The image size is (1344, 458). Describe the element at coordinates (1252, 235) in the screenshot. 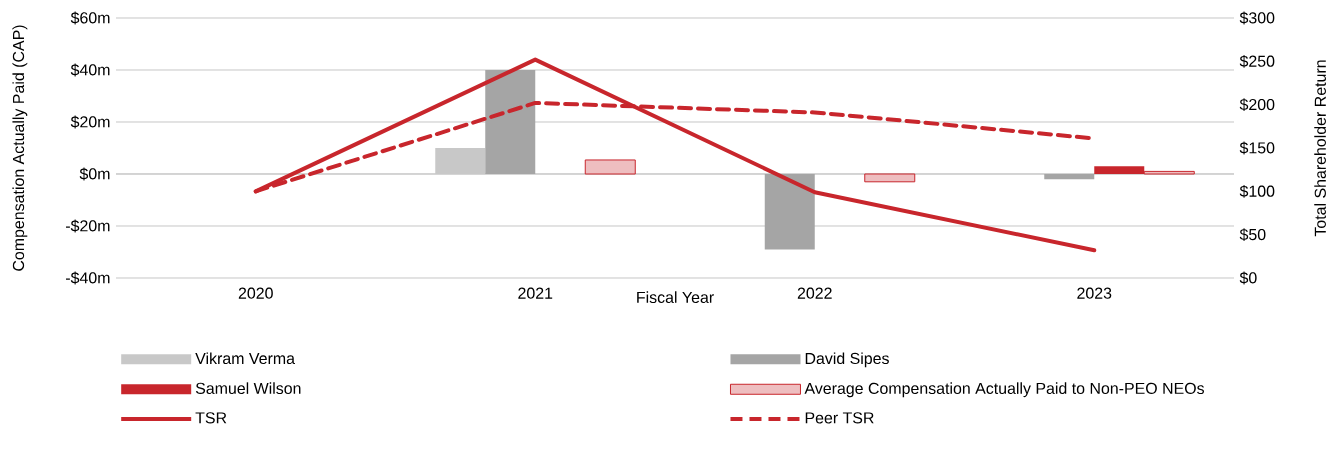

I see `y2-tick-label: $50` at that location.